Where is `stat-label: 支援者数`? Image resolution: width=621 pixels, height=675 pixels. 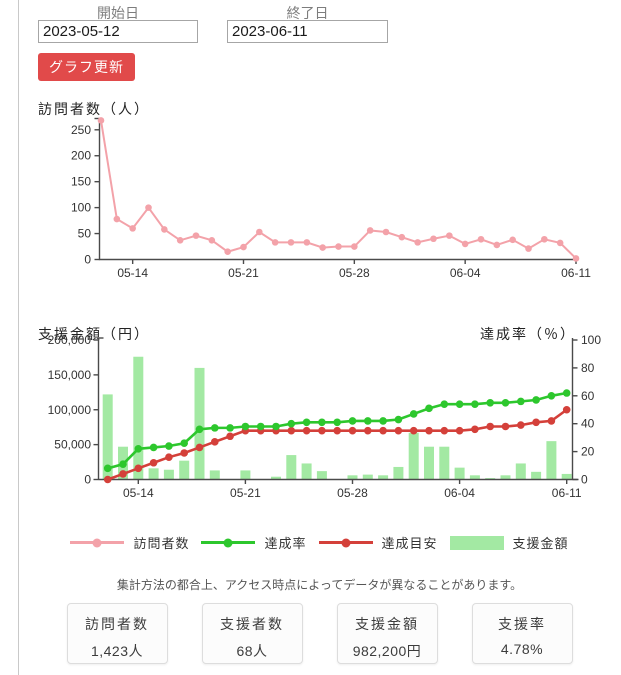 stat-label: 支援者数 is located at coordinates (252, 624).